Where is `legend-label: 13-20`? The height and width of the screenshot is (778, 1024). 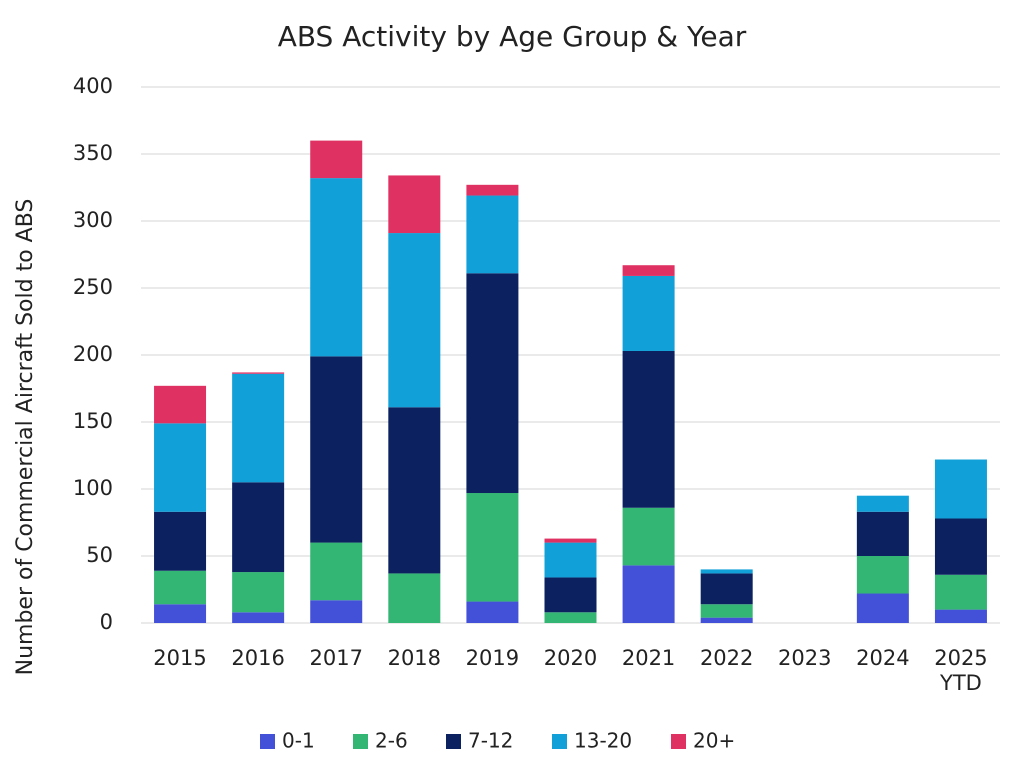 legend-label: 13-20 is located at coordinates (603, 741).